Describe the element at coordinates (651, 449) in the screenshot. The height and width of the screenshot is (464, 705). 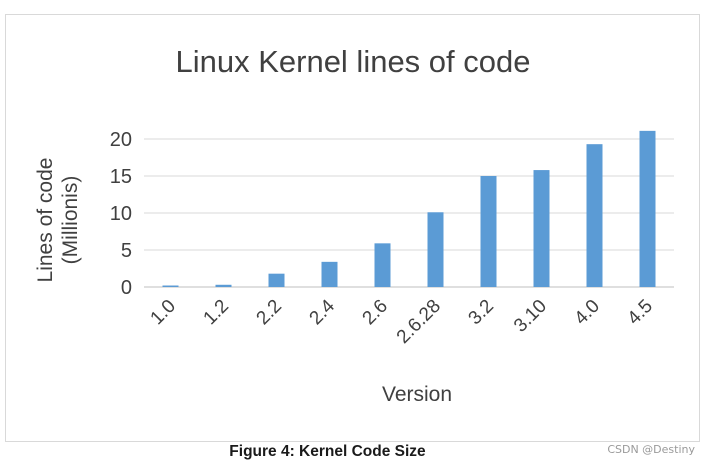
I see `watermark: CSDN @Destiny` at that location.